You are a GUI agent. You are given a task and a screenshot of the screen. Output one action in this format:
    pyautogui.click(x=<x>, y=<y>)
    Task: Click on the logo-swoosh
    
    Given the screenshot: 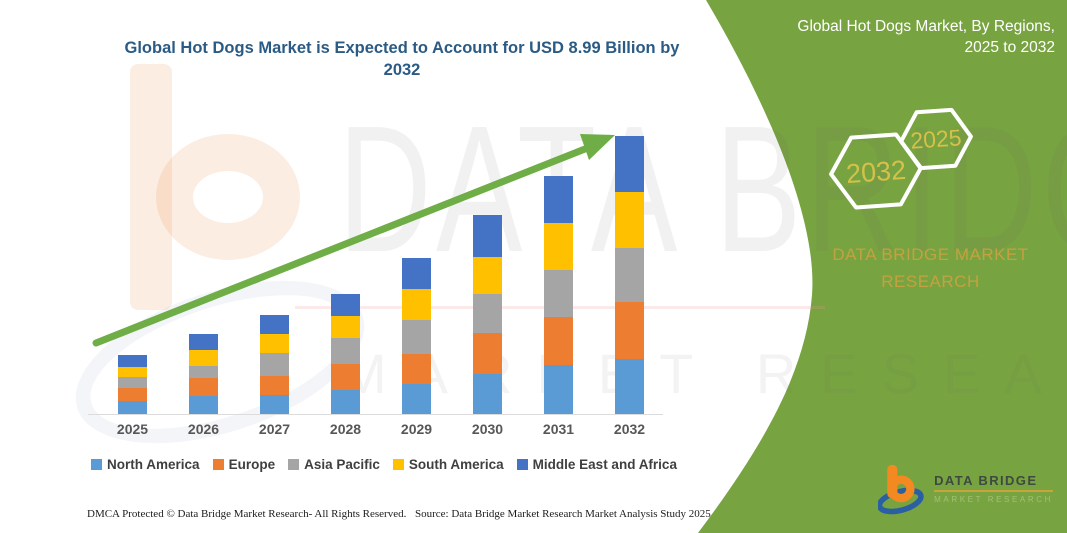 What is the action you would take?
    pyautogui.click(x=901, y=501)
    